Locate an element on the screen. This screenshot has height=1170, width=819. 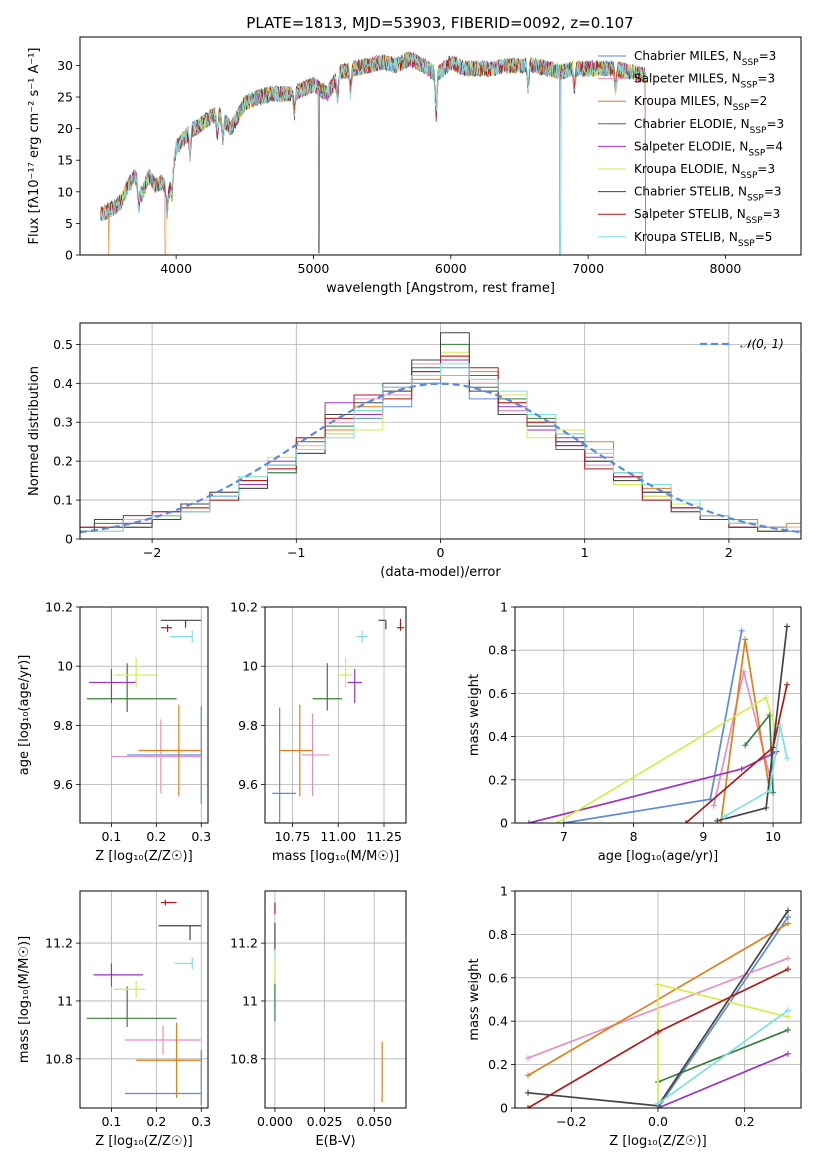
legend-label-normal: 𝒩(0, 1) is located at coordinates (762, 344).